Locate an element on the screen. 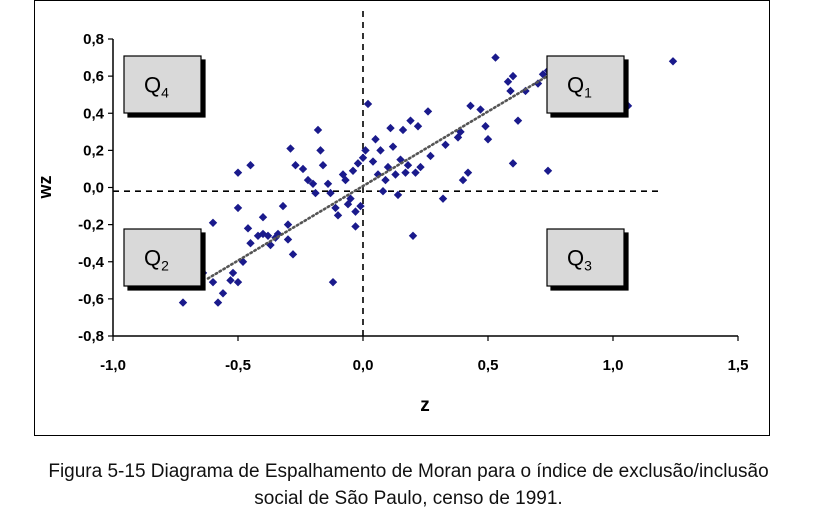 The width and height of the screenshot is (817, 525). y-tick-label: -0,8 is located at coordinates (91, 336).